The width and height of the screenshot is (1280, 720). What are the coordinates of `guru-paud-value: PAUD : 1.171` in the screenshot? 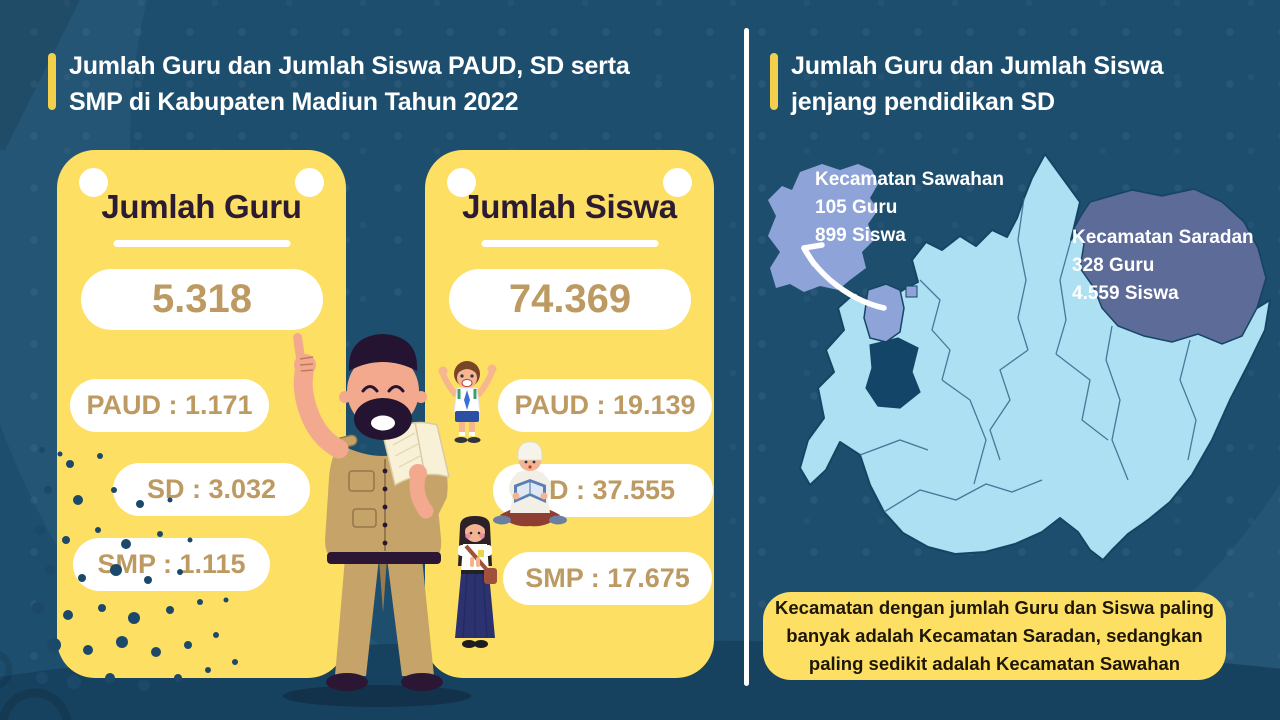 It's located at (169, 405).